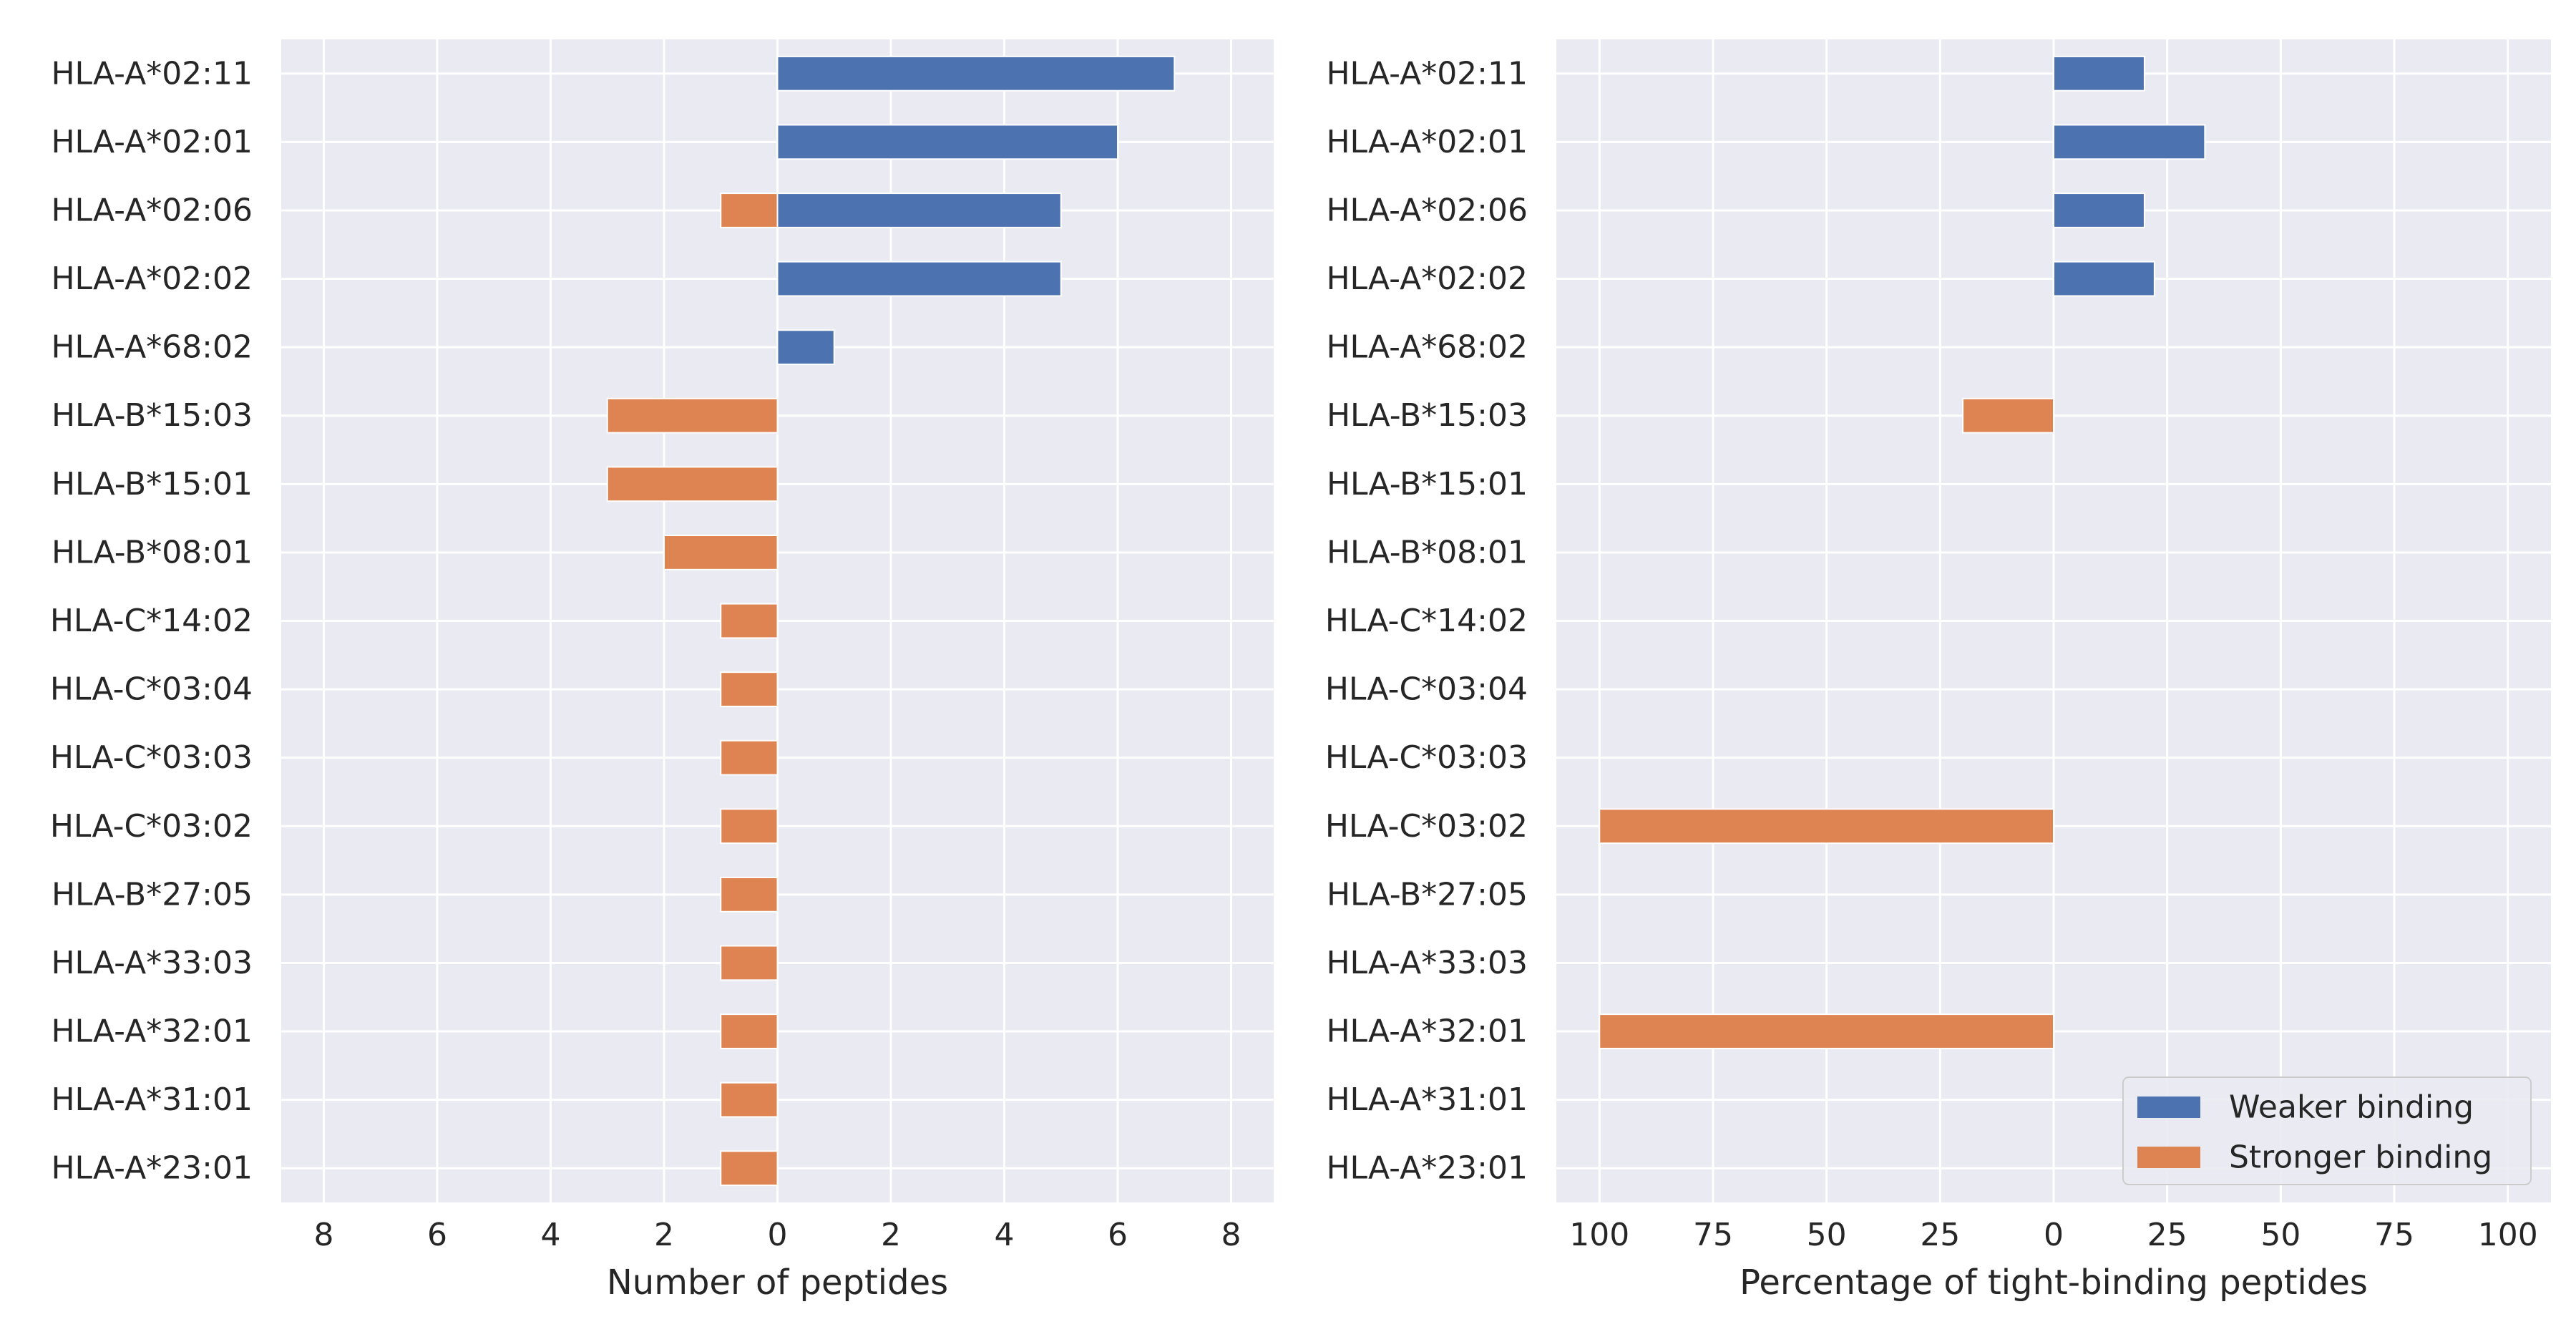  I want to click on x-axis-label: Number of peptides, so click(777, 1283).